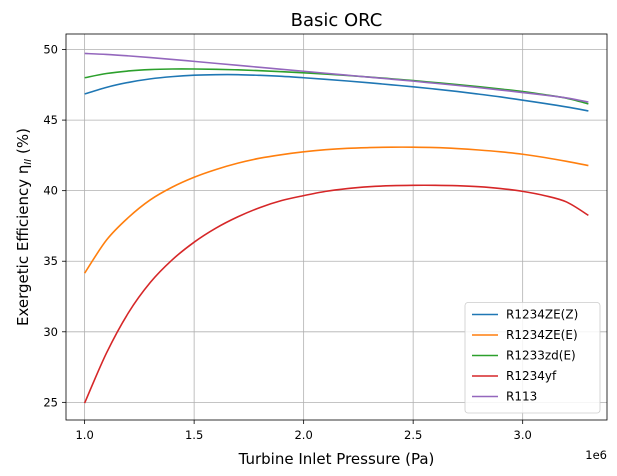 The height and width of the screenshot is (476, 617). Describe the element at coordinates (541, 356) in the screenshot. I see `legend-label: R1233zd(E)` at that location.